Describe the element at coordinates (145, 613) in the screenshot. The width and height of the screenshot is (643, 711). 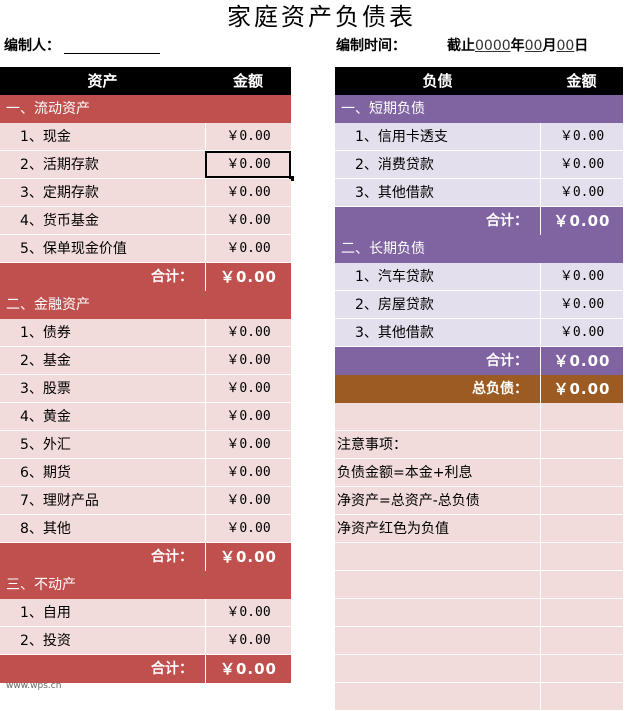
I see `table-row: 1、自用 ￥0.00` at that location.